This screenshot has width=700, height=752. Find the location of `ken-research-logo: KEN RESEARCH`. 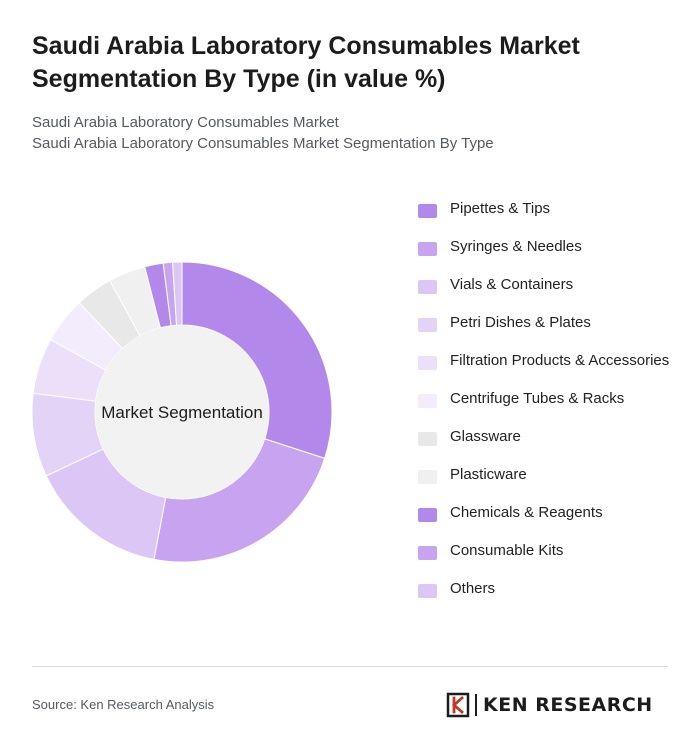

ken-research-logo: KEN RESEARCH is located at coordinates (549, 705).